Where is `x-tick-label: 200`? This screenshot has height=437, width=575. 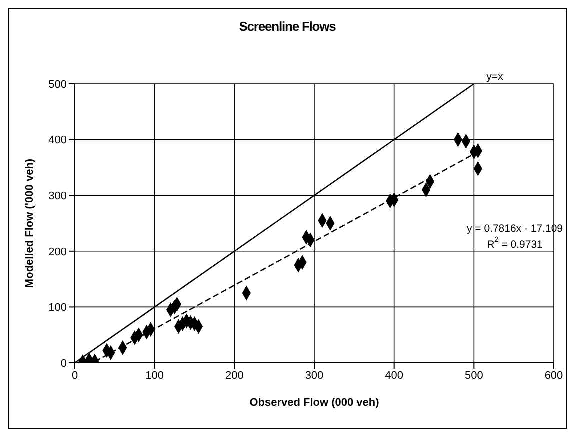 x-tick-label: 200 is located at coordinates (234, 376).